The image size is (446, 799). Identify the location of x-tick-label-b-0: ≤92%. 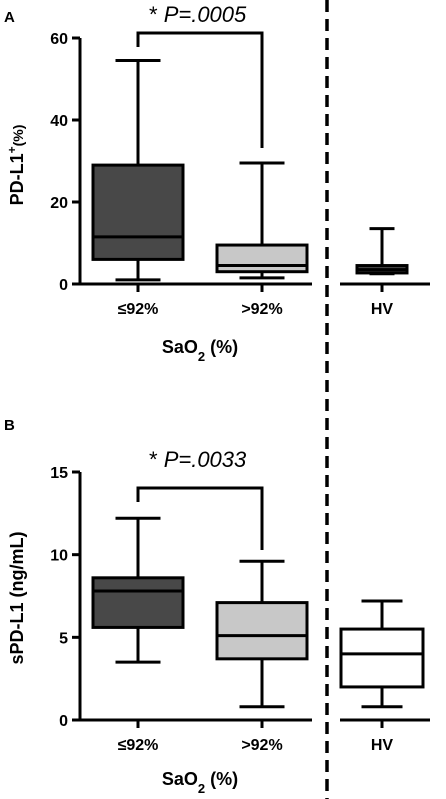
(138, 745).